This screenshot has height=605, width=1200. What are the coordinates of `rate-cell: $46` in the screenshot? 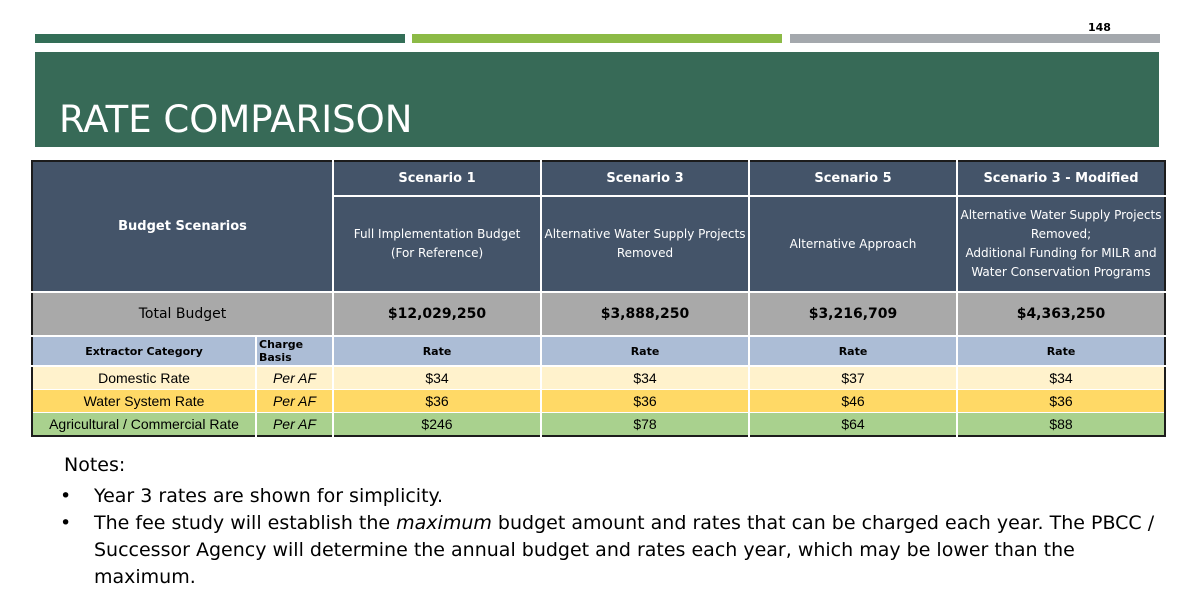 It's located at (852, 401).